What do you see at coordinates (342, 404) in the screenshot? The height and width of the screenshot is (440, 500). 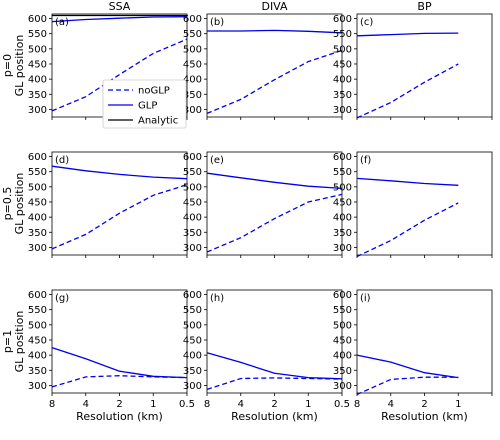 I see `x-tick-label: 0.5` at bounding box center [342, 404].